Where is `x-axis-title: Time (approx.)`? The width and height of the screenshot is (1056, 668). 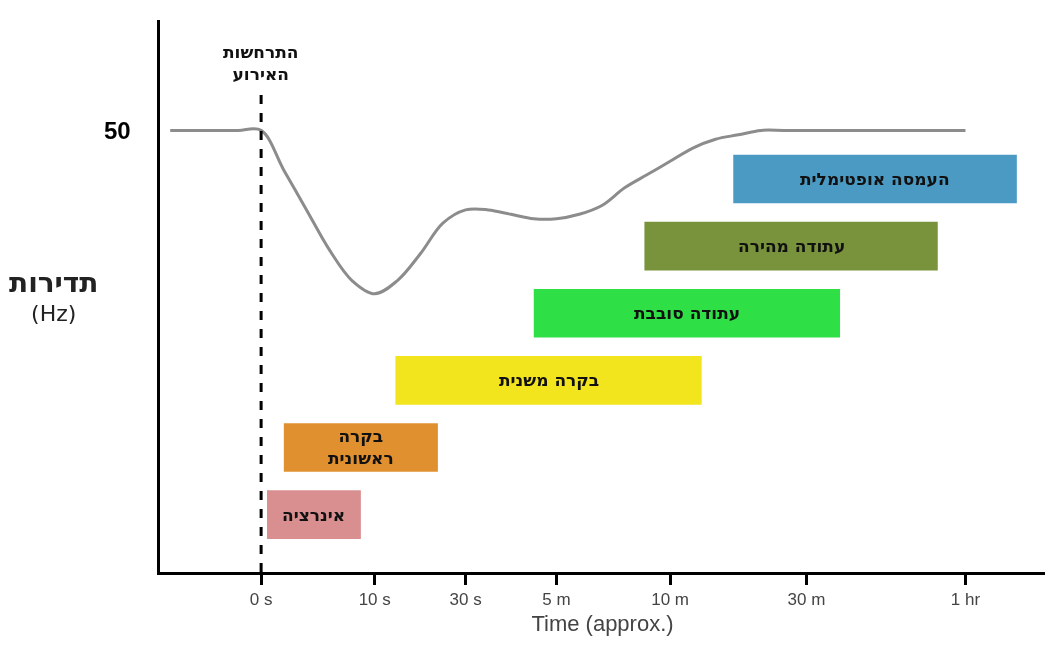 x-axis-title: Time (approx.) is located at coordinates (602, 624).